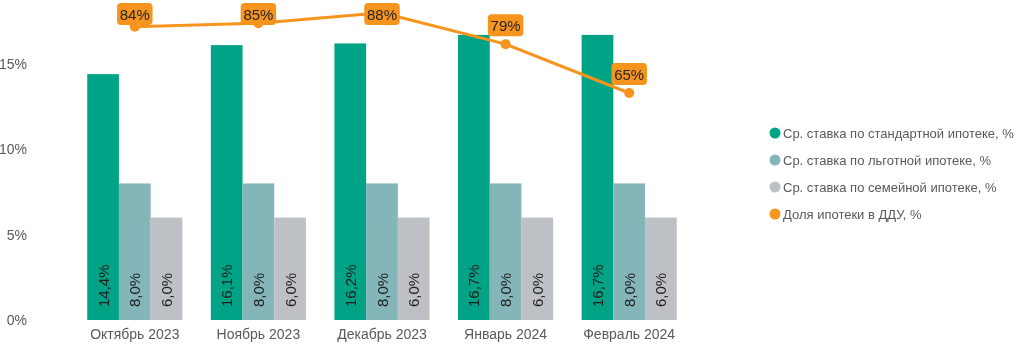 This screenshot has height=346, width=1024. What do you see at coordinates (134, 14) in the screenshot?
I see `data-label: 84%` at bounding box center [134, 14].